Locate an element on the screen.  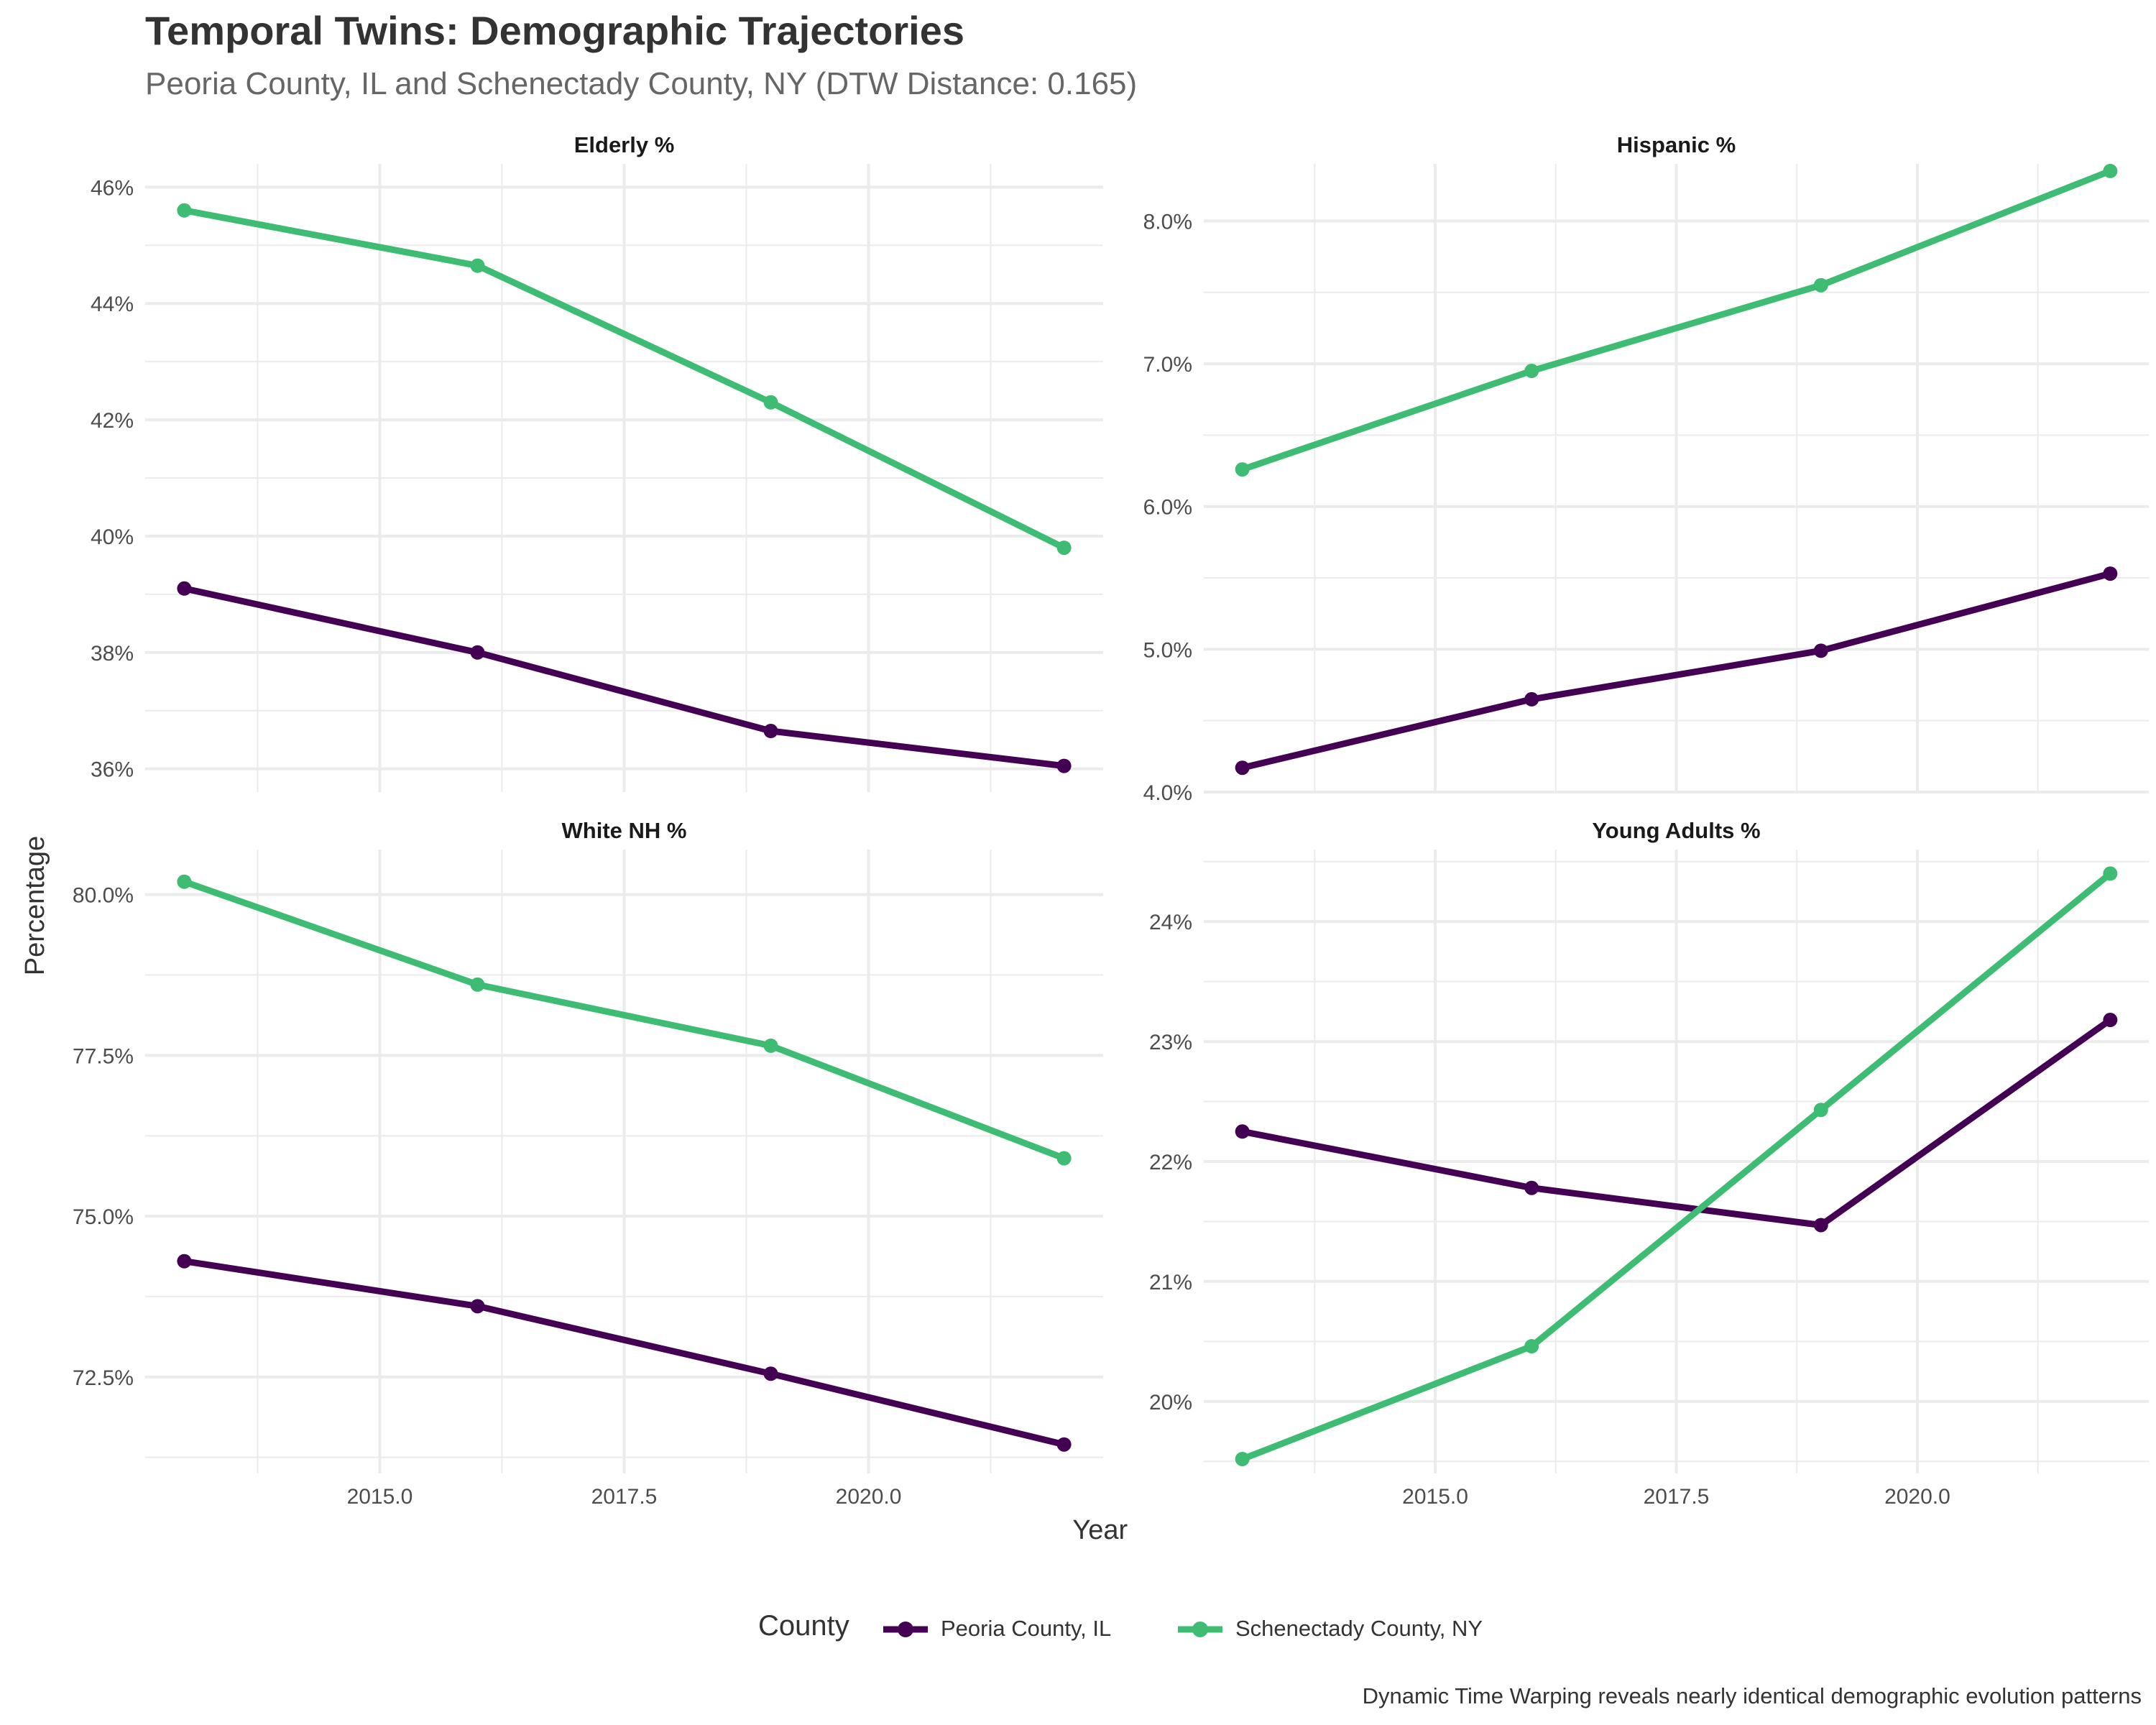
x-axis-label-box: Year is located at coordinates (1111, 1530).